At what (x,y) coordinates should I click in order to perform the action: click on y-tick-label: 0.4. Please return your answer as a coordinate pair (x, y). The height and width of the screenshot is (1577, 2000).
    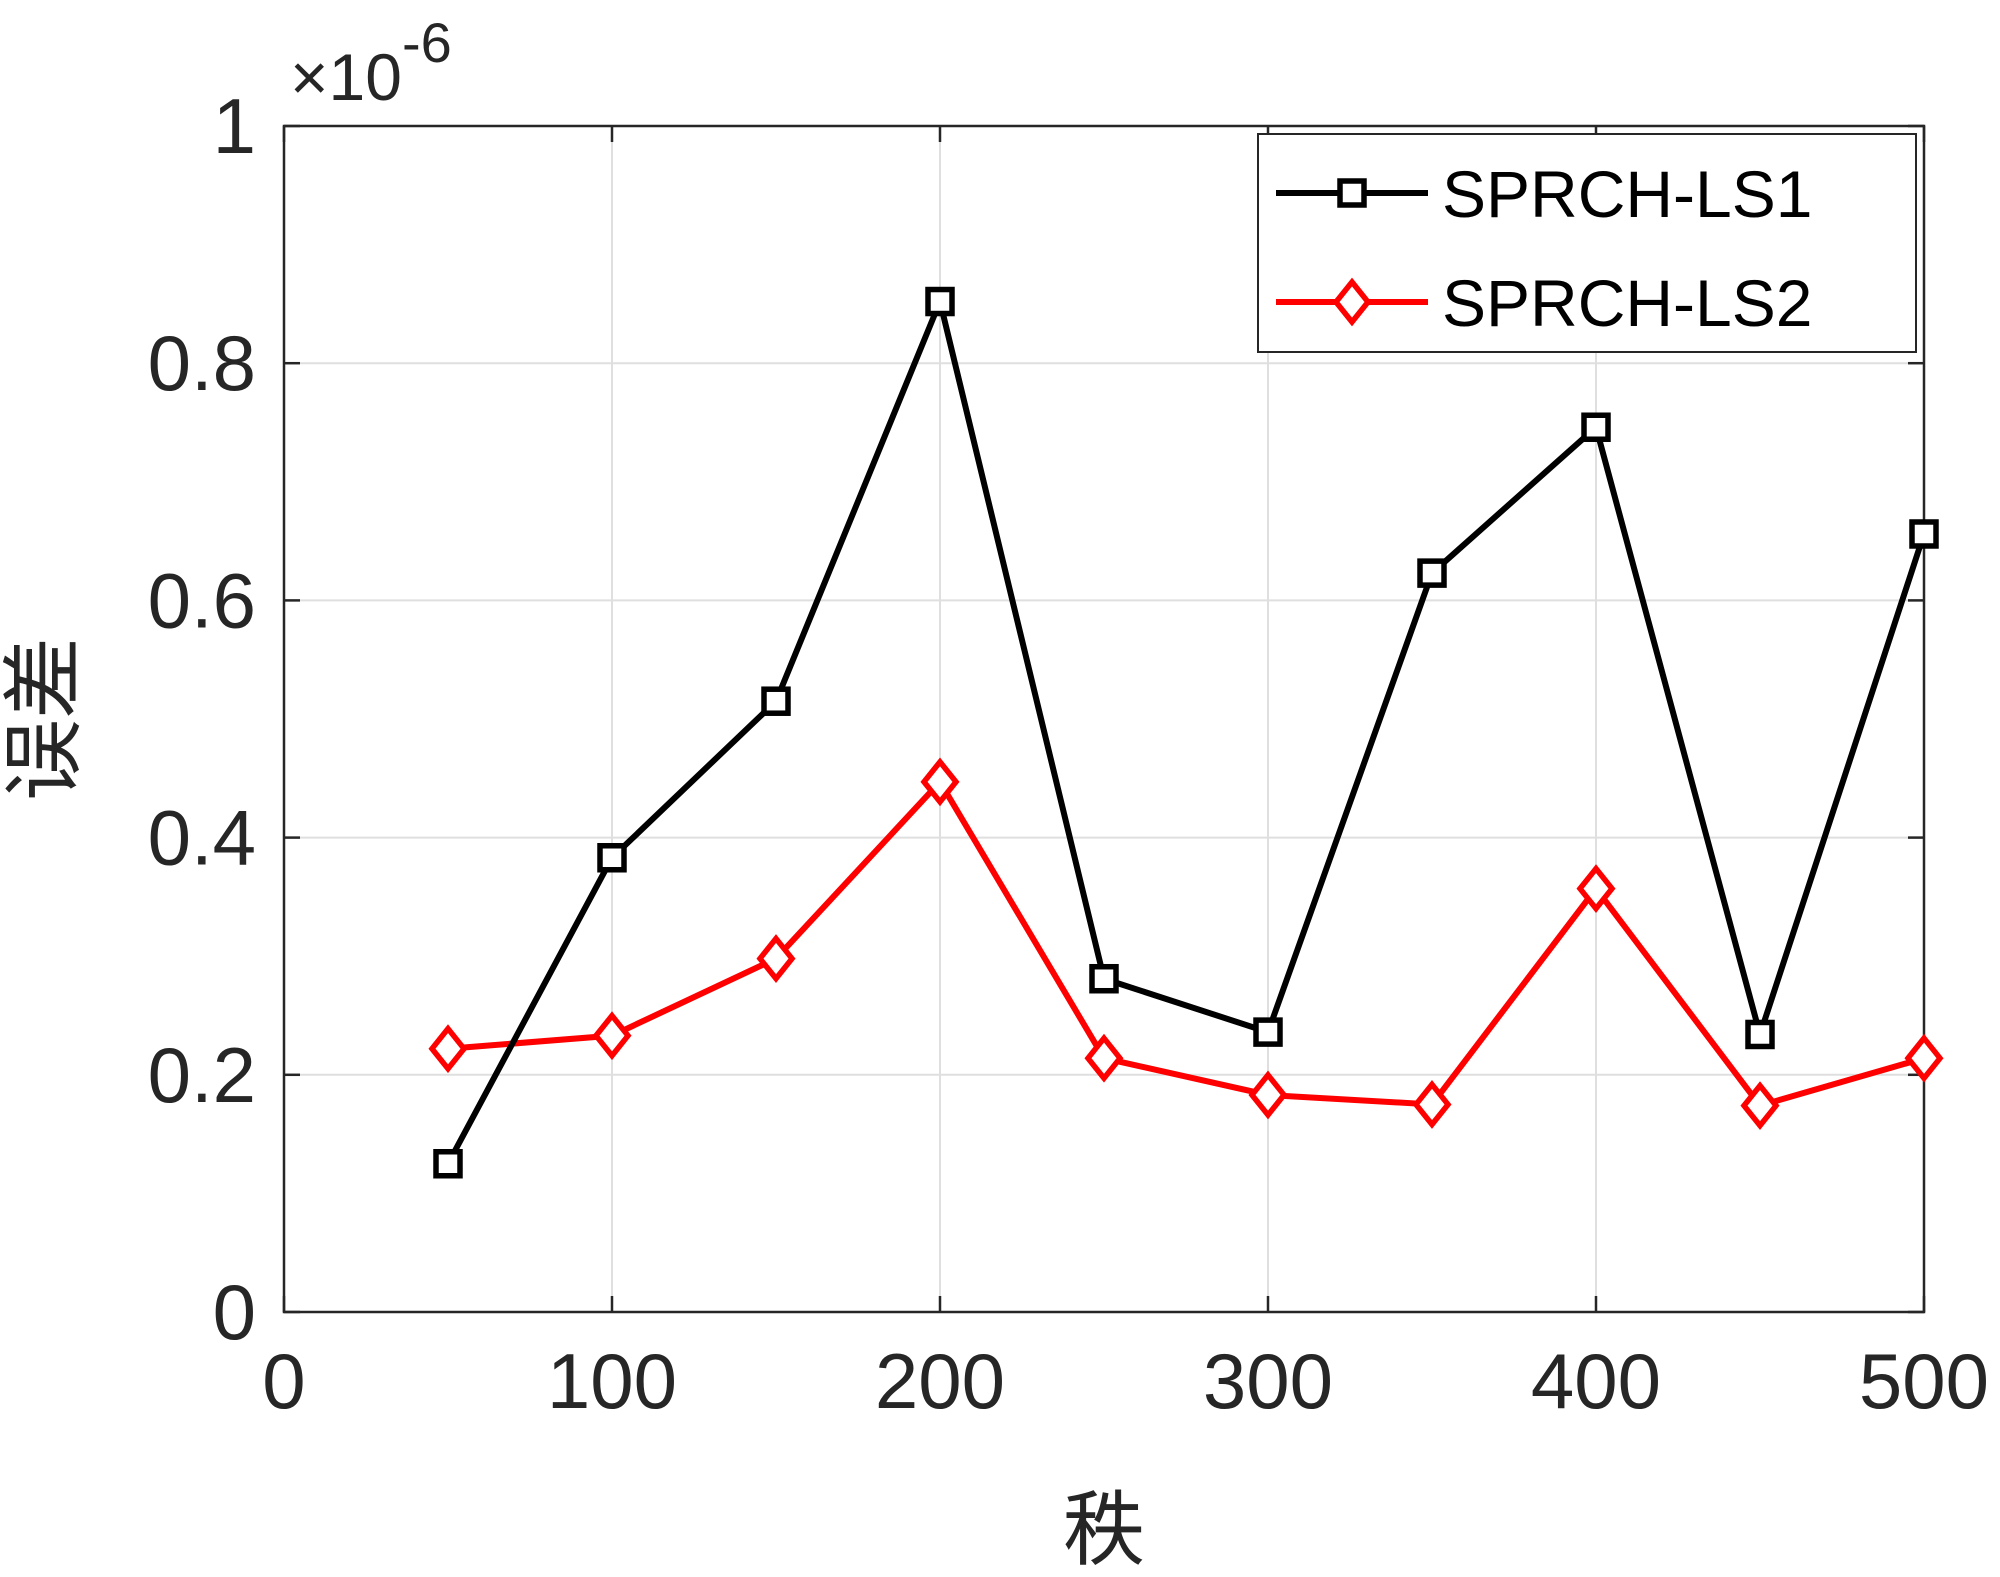
    Looking at the image, I should click on (202, 838).